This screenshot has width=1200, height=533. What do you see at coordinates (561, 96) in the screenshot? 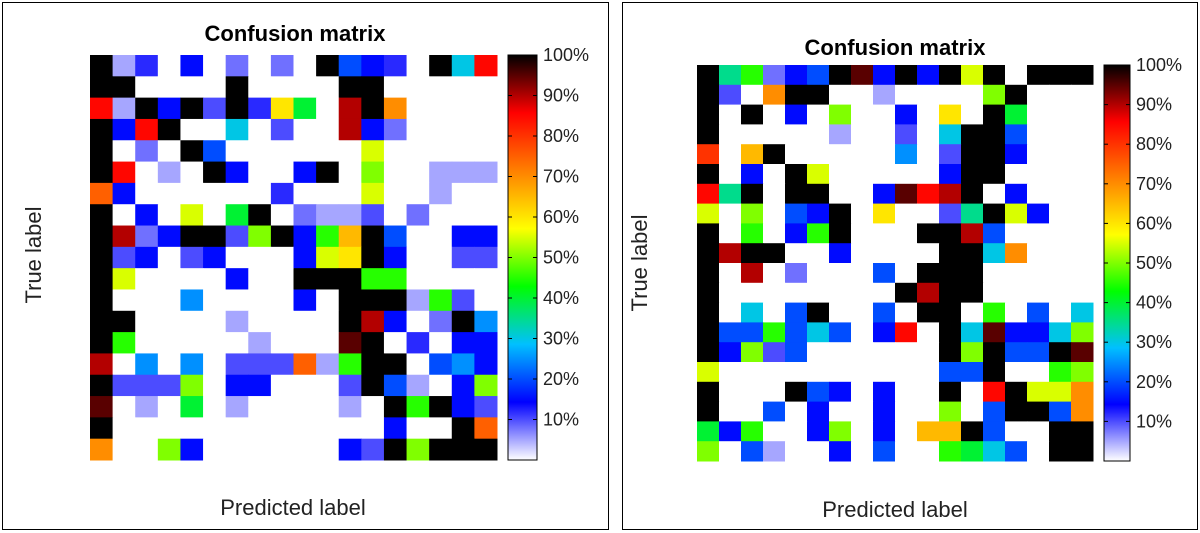
I see `colorbar-tick-label: 90%` at bounding box center [561, 96].